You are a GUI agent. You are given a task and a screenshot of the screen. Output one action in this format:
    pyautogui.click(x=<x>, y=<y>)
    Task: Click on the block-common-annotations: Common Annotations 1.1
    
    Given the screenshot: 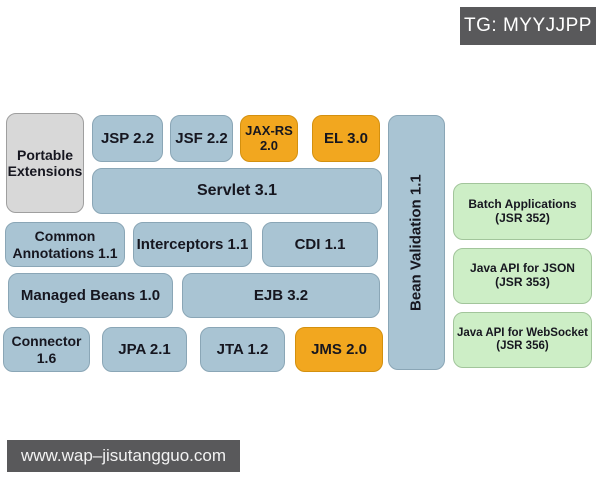 What is the action you would take?
    pyautogui.click(x=65, y=244)
    